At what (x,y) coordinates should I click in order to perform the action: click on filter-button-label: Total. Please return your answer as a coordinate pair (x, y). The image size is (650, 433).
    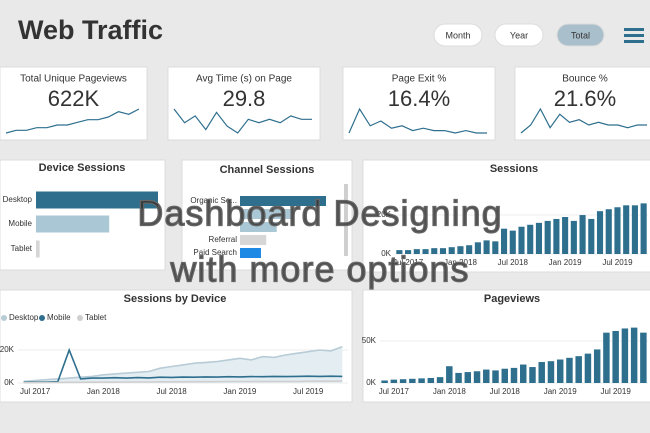
    Looking at the image, I should click on (580, 35).